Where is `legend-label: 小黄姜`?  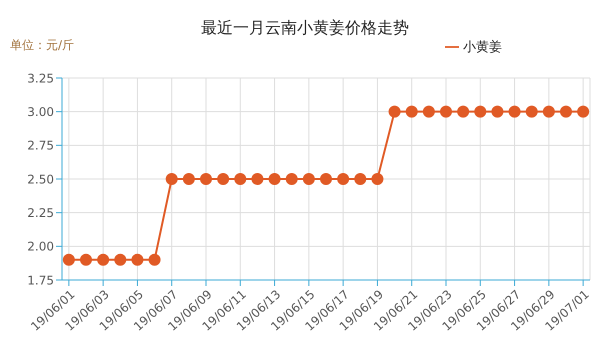 legend-label: 小黄姜 is located at coordinates (482, 47).